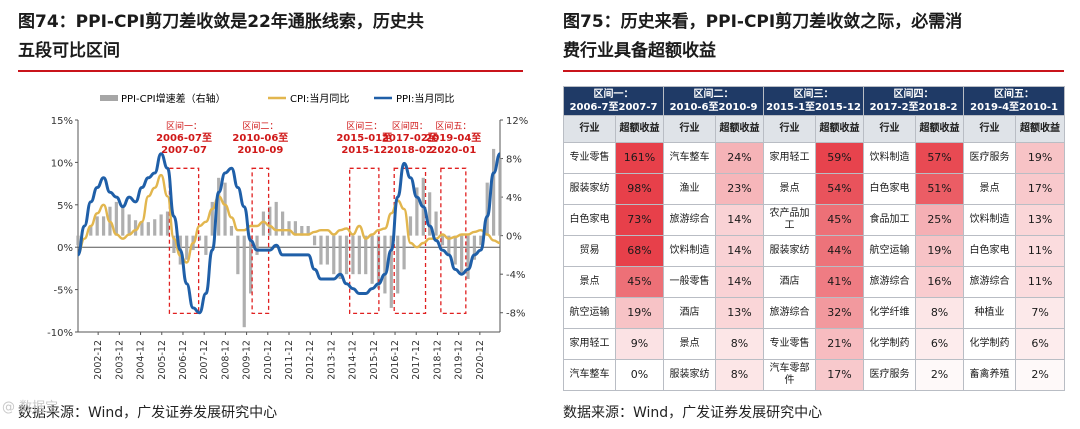 This screenshot has width=1080, height=429. I want to click on x-tick-label: 2020-12, so click(480, 360).